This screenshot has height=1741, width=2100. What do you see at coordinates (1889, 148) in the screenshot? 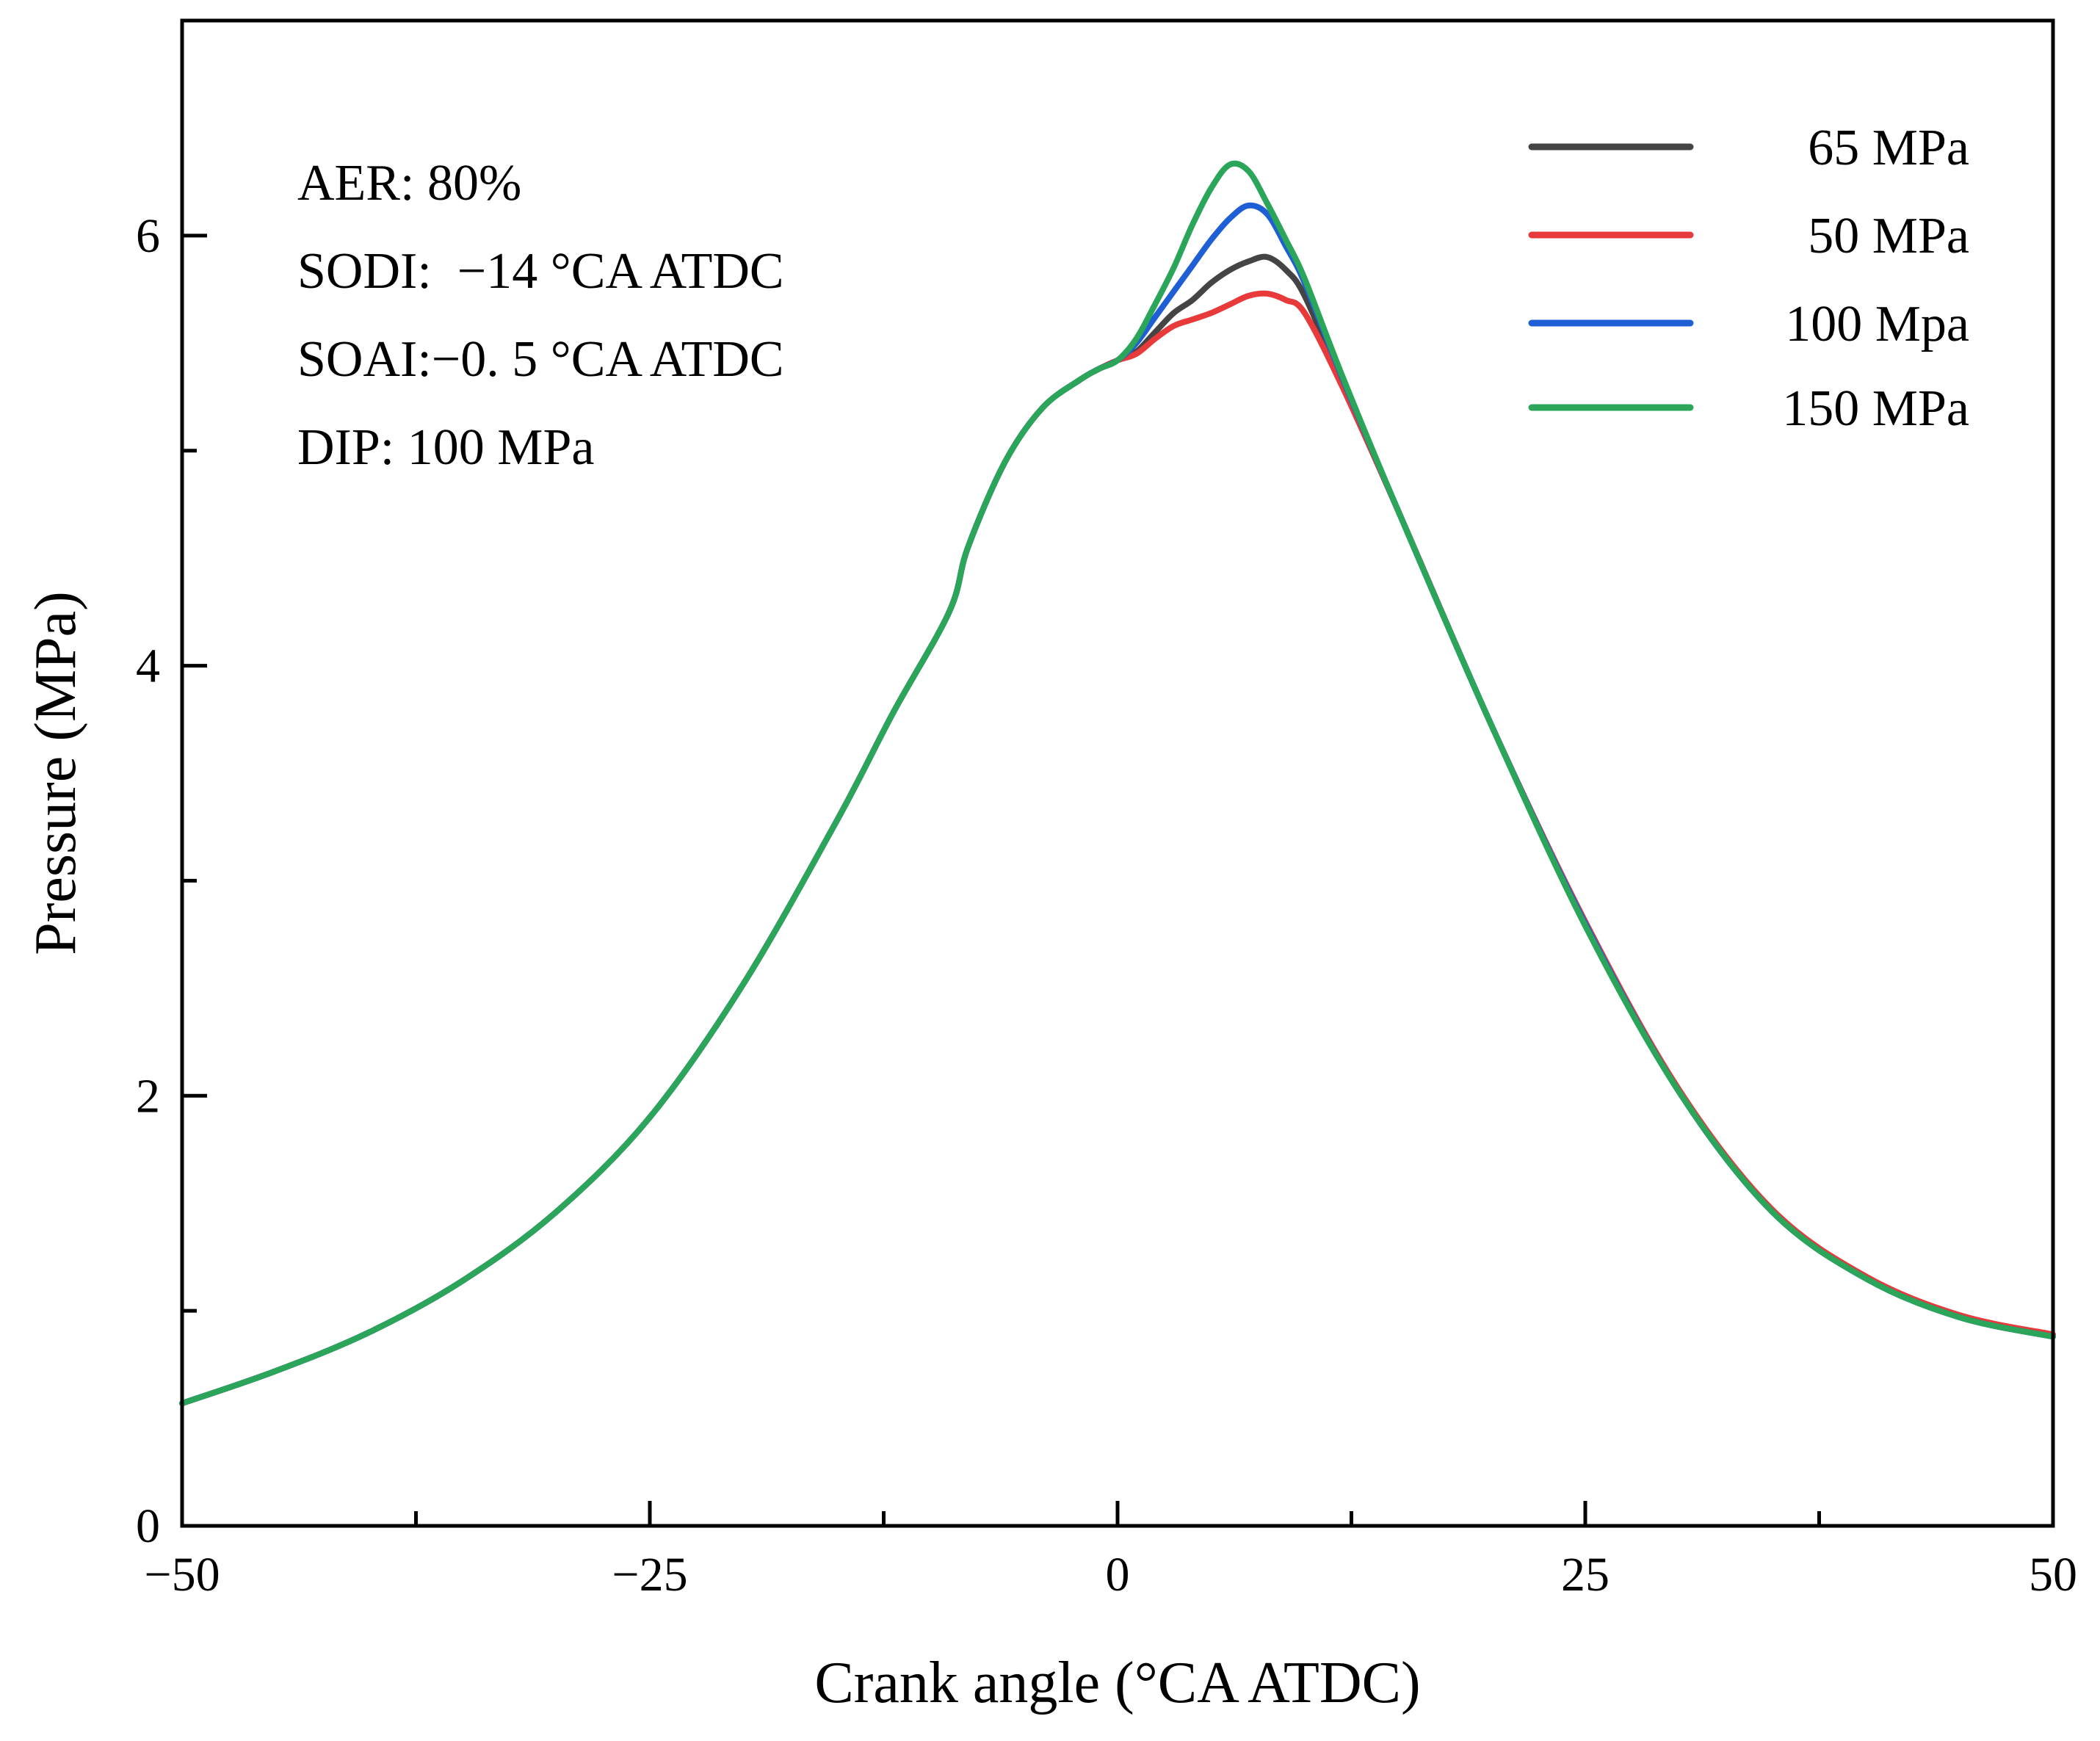
I see `legend-label-1: 65 MPa` at bounding box center [1889, 148].